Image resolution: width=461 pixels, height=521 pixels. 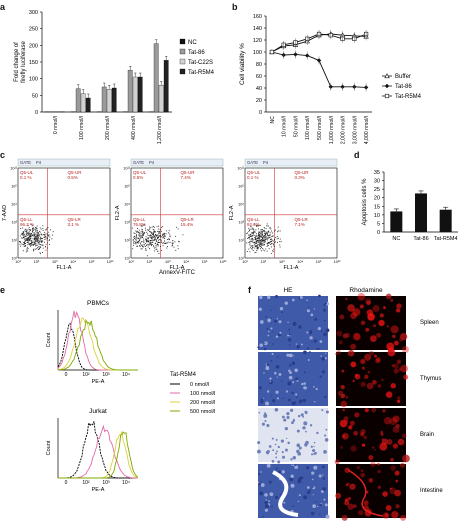 I want to click on hist-curve, so click(x=97, y=344).